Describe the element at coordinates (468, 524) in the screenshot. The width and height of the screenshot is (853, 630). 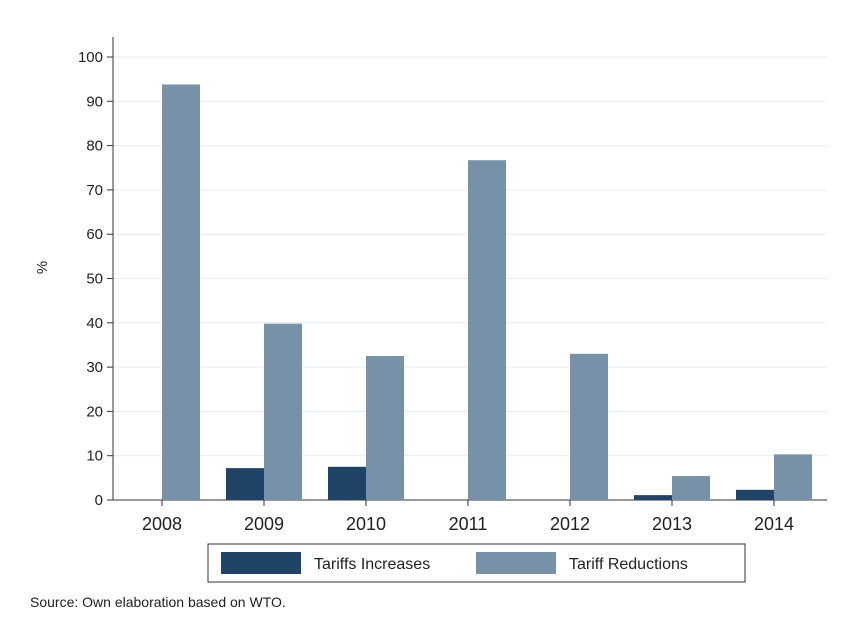
I see `x-tick-label: 2011` at that location.